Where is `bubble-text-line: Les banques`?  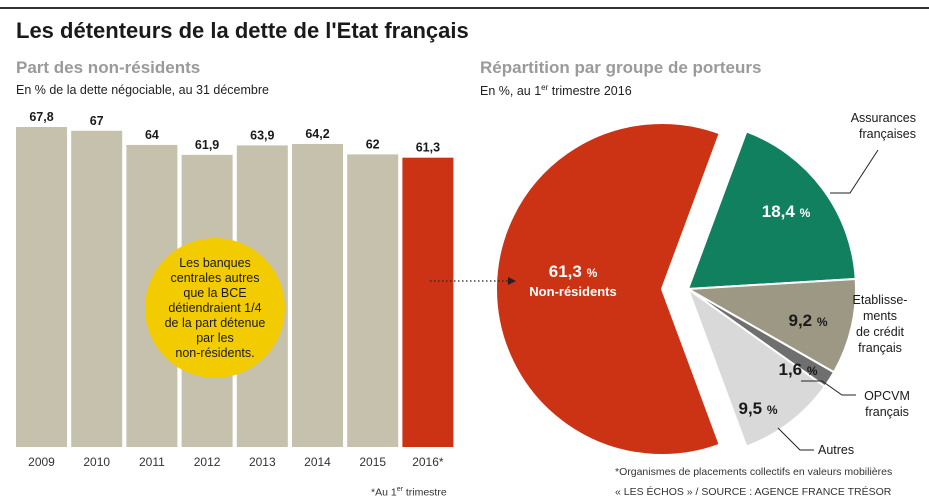 bubble-text-line: Les banques is located at coordinates (215, 263).